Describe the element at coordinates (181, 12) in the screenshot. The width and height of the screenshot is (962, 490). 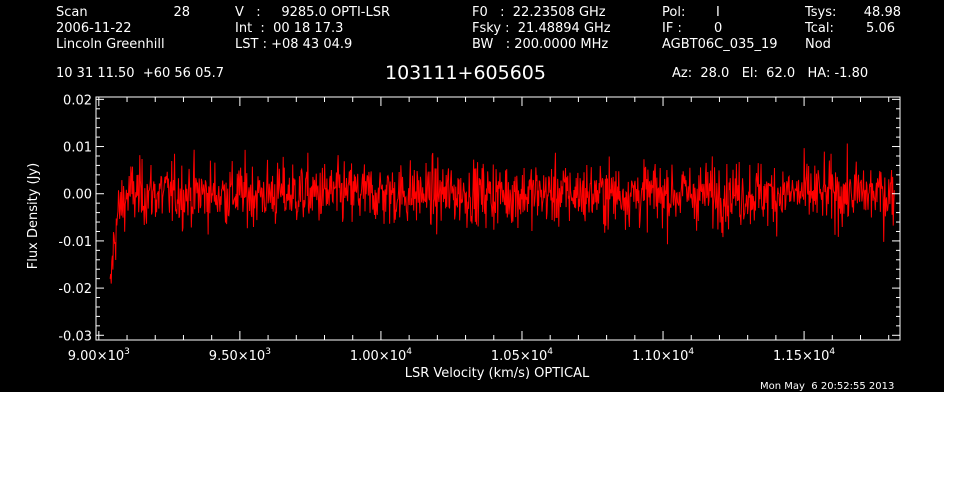
I see `scan-value: 28` at that location.